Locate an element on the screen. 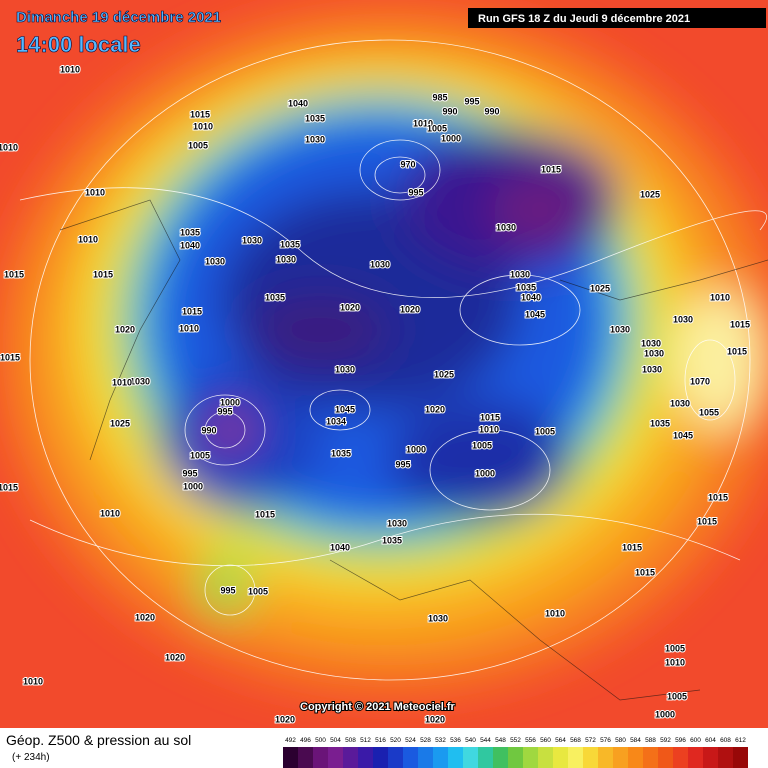 This screenshot has width=768, height=768. isobar-label: 970 is located at coordinates (407, 164).